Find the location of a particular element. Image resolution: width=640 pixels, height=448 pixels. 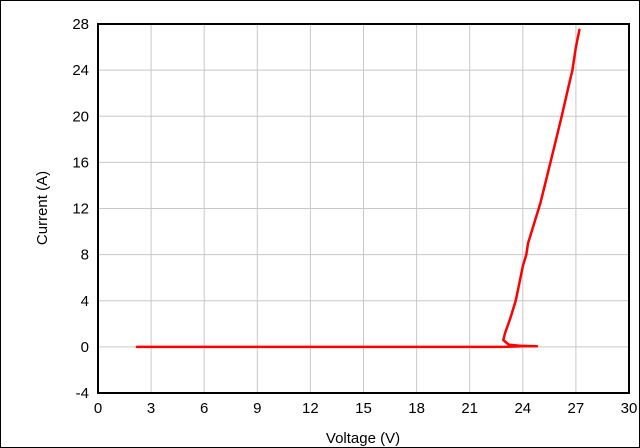

x-tick-label: 15 is located at coordinates (363, 408).